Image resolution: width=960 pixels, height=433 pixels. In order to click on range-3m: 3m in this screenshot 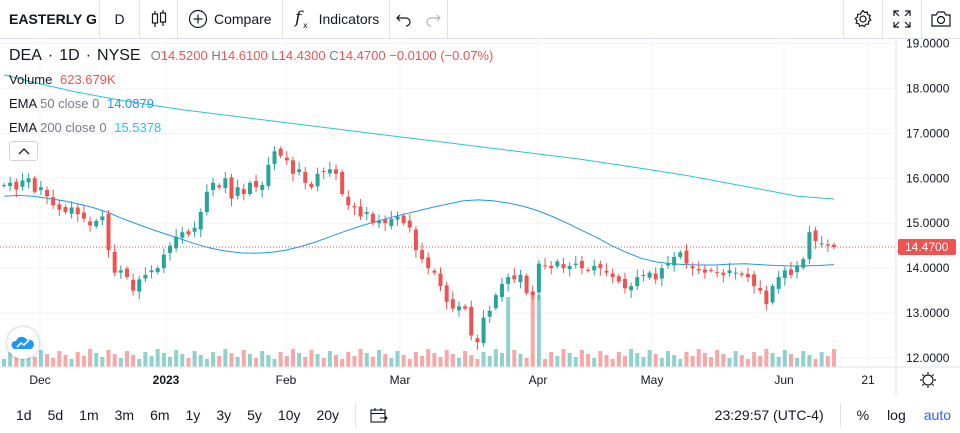, I will do `click(124, 414)`.